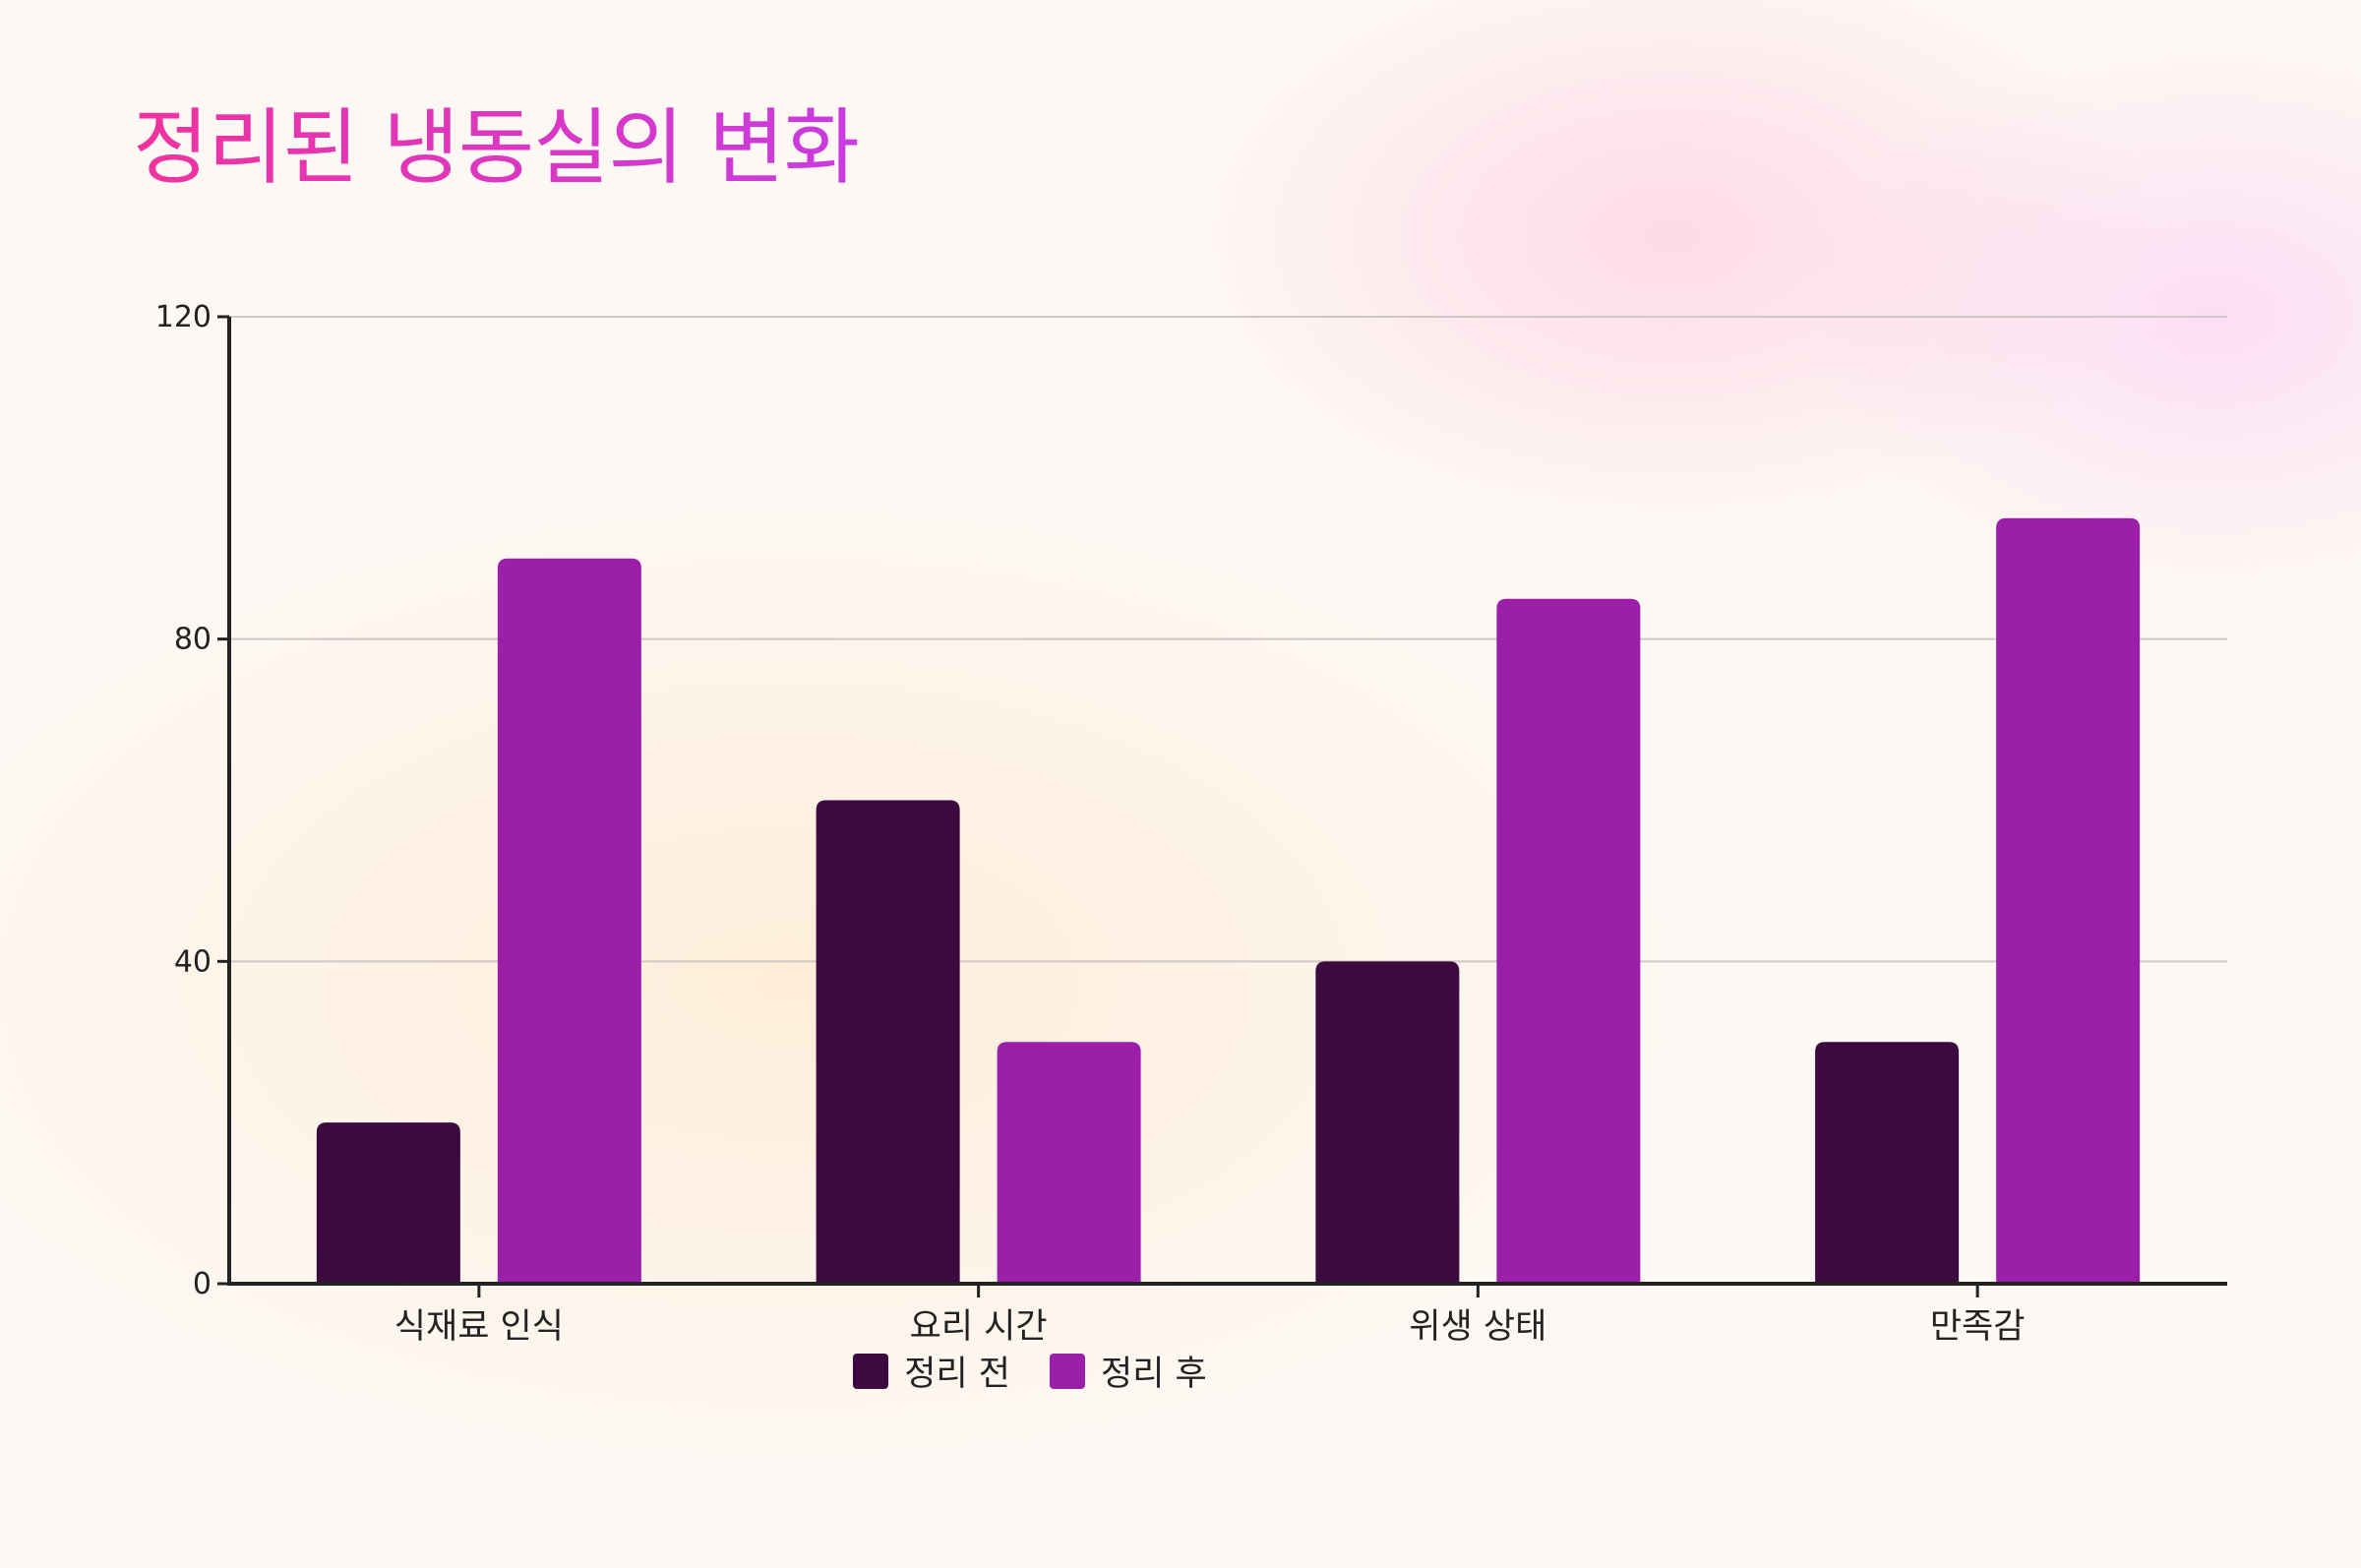  I want to click on legend-item-after: 정리 후, so click(1128, 1371).